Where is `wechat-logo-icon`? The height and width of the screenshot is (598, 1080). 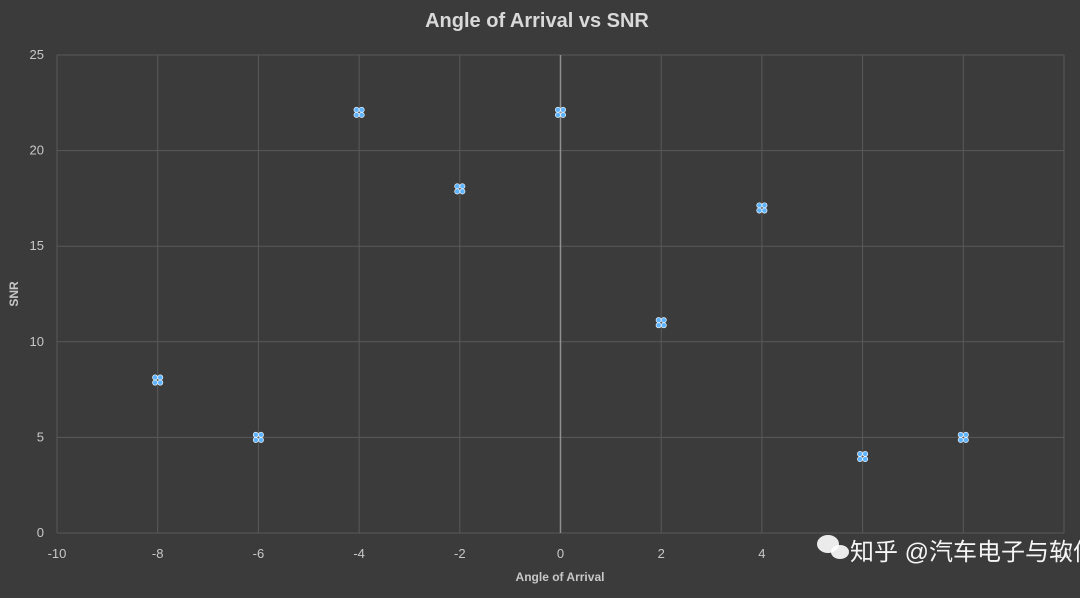
wechat-logo-icon is located at coordinates (833, 547).